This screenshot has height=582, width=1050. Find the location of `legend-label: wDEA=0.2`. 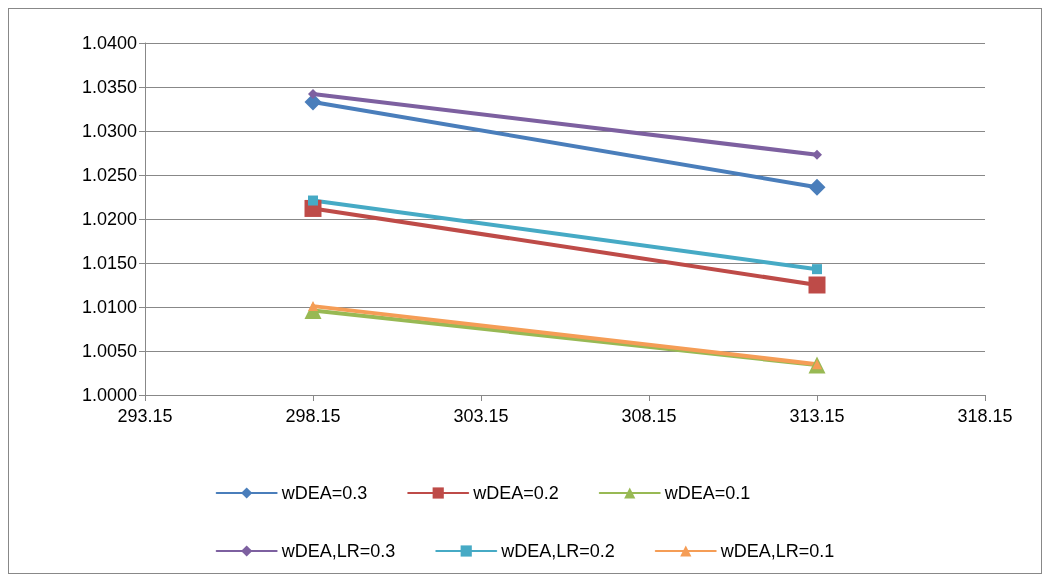

legend-label: wDEA=0.2 is located at coordinates (515, 493).